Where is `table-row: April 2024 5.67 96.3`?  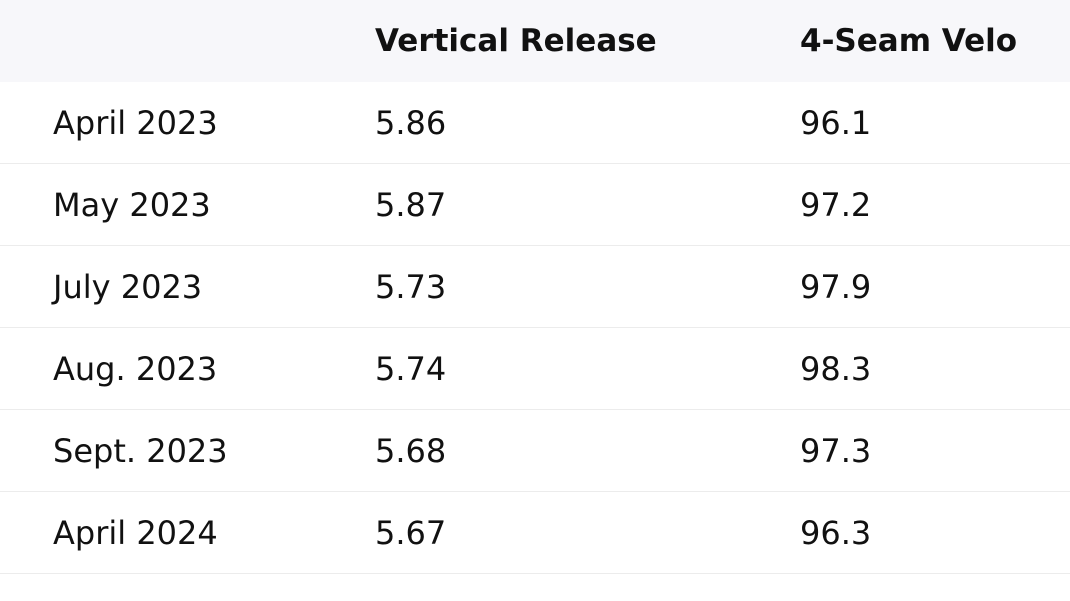 table-row: April 2024 5.67 96.3 is located at coordinates (535, 532).